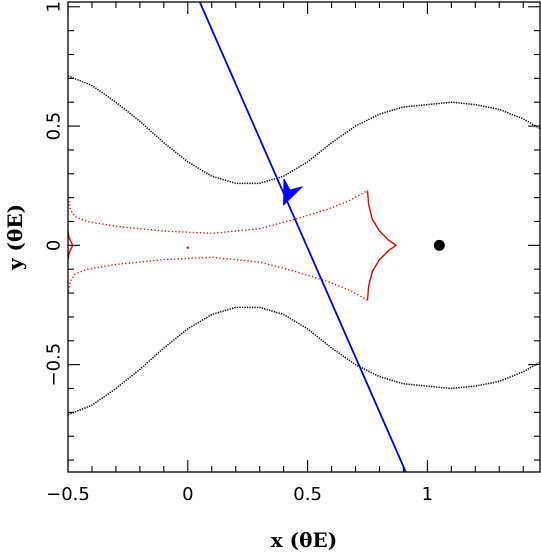  I want to click on x-tick-label: 0.5, so click(307, 494).